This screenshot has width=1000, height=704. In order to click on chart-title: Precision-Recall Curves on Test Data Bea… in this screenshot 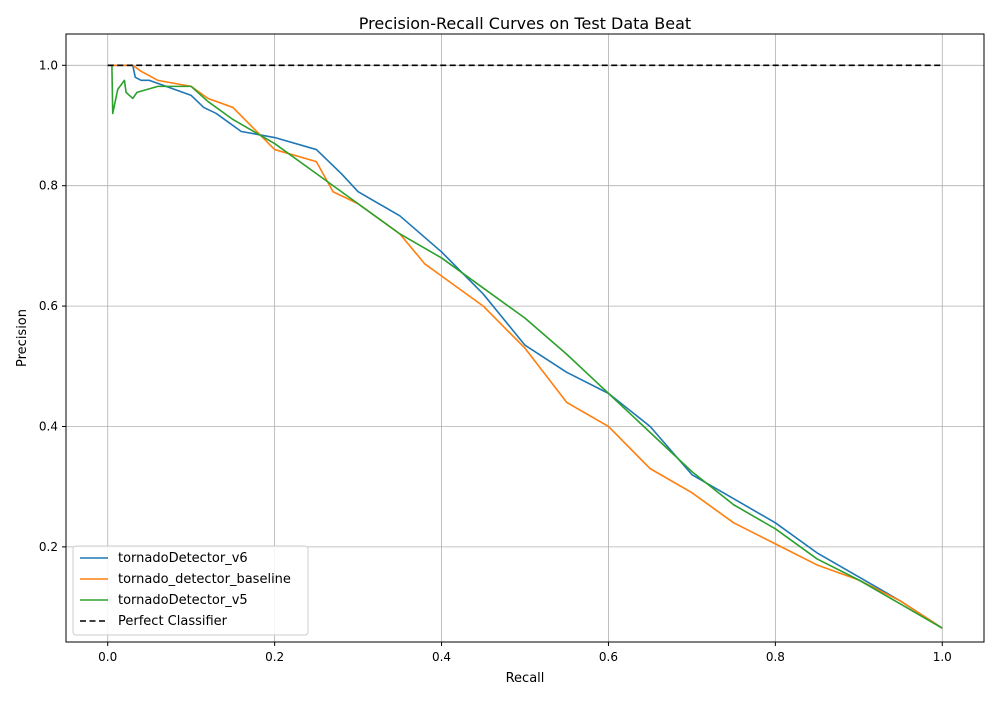, I will do `click(525, 23)`.